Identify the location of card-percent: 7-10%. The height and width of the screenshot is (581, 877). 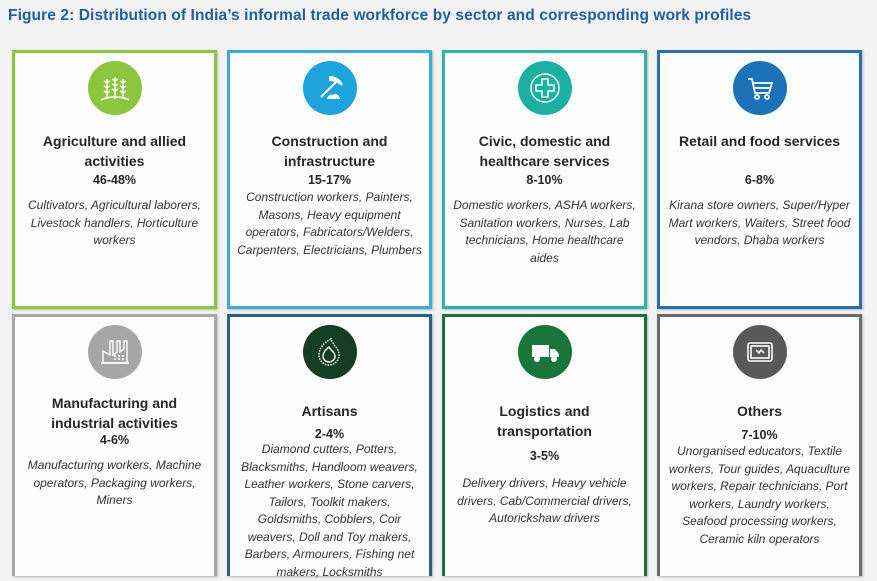
(759, 435).